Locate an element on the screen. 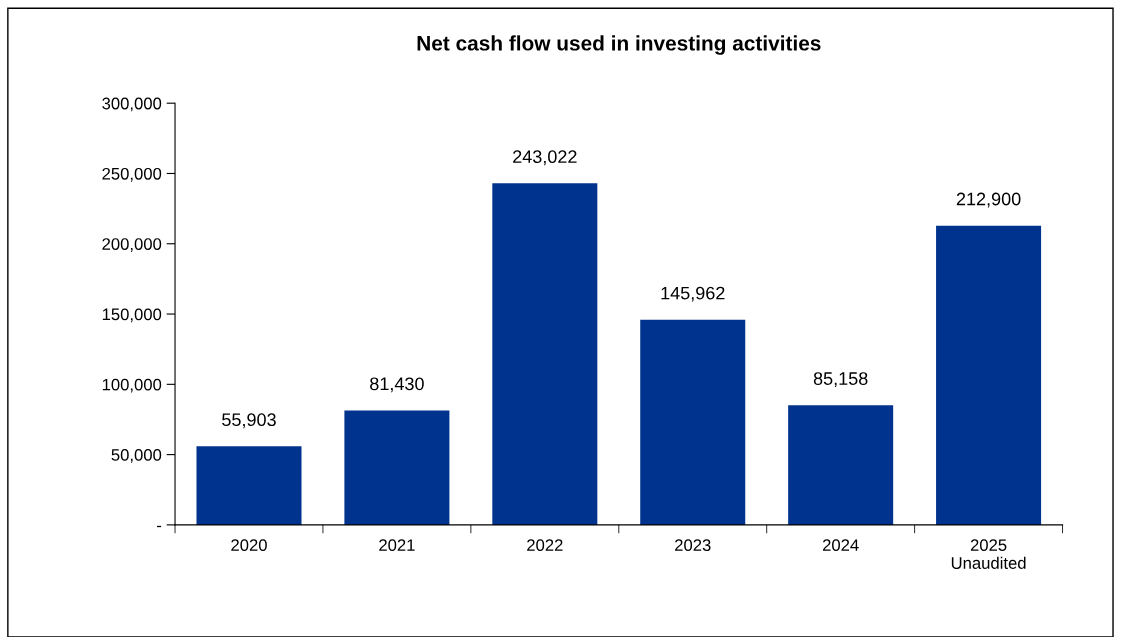 This screenshot has height=637, width=1122. y-tick-label: - is located at coordinates (159, 526).